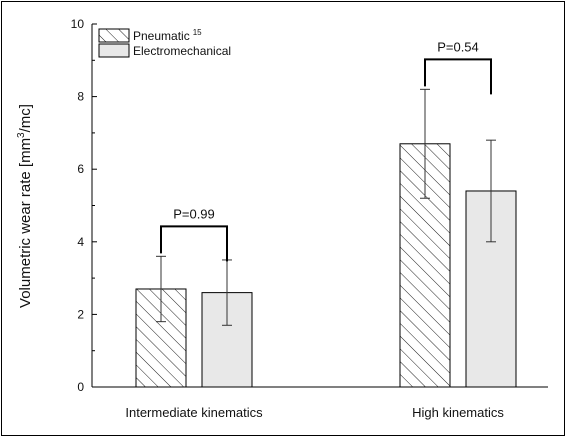 This screenshot has width=568, height=439. Describe the element at coordinates (182, 51) in the screenshot. I see `legend-label-electromechanical: Electromechanical` at that location.